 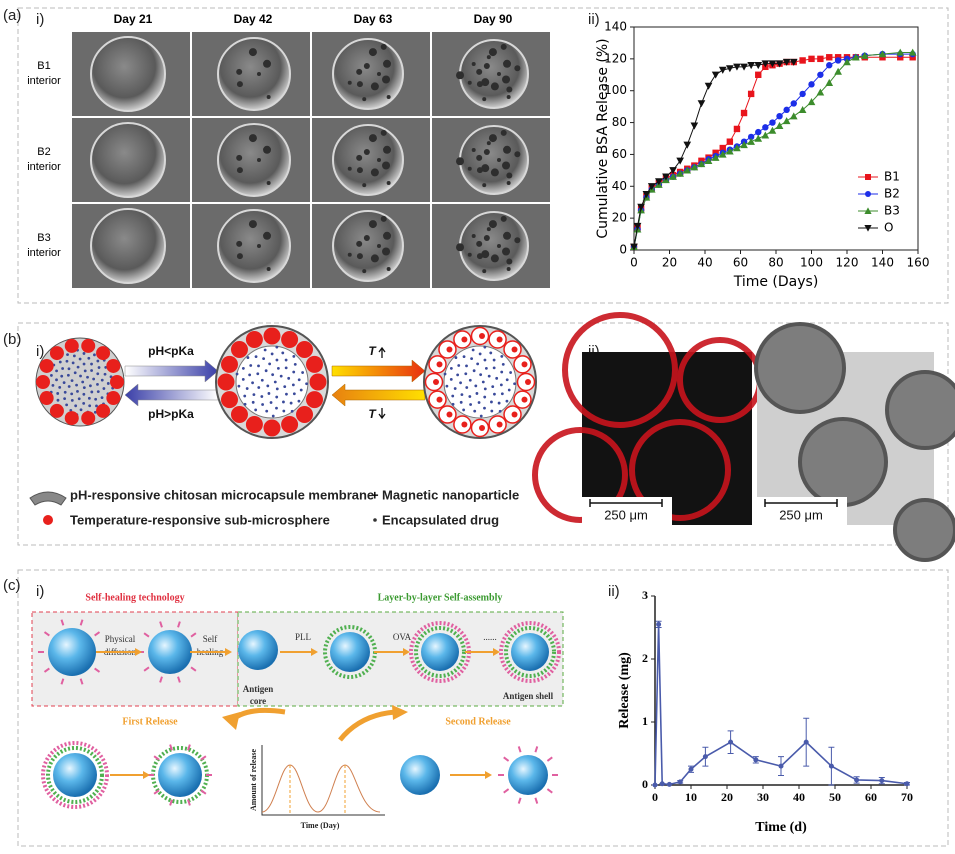 What do you see at coordinates (603, 138) in the screenshot?
I see `y-axis-label: Cumulative BSA Release (%)` at bounding box center [603, 138].